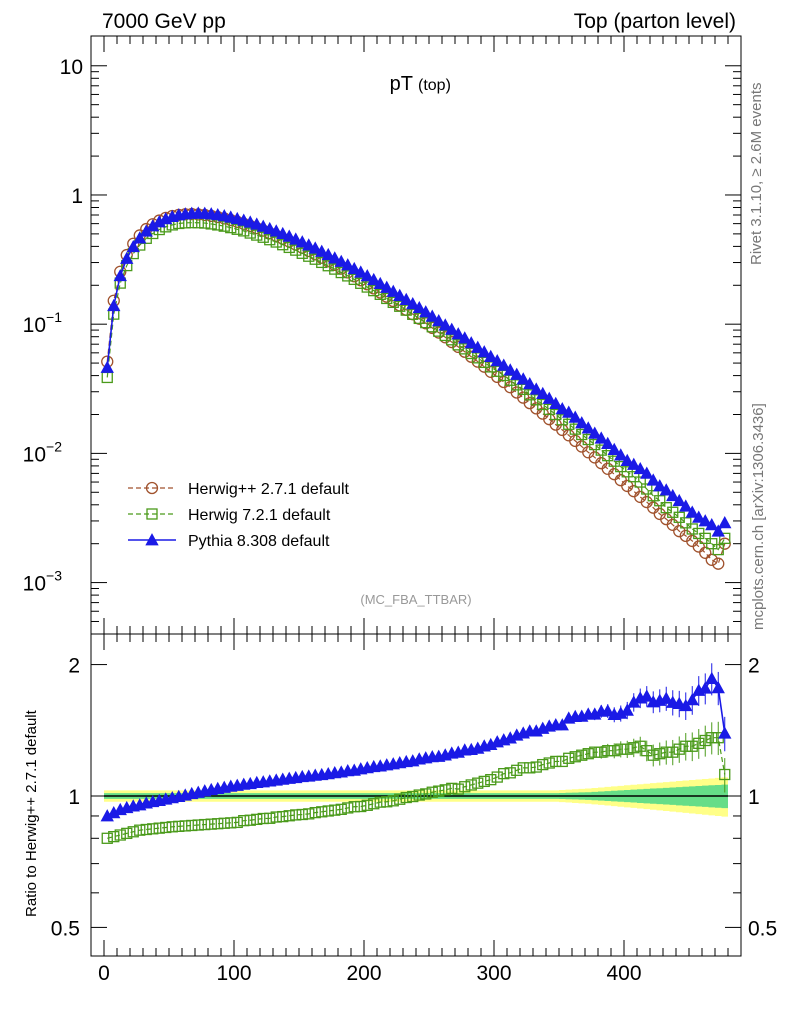 The width and height of the screenshot is (786, 1024). Describe the element at coordinates (54, 446) in the screenshot. I see `main-ytick-exp: −2` at that location.